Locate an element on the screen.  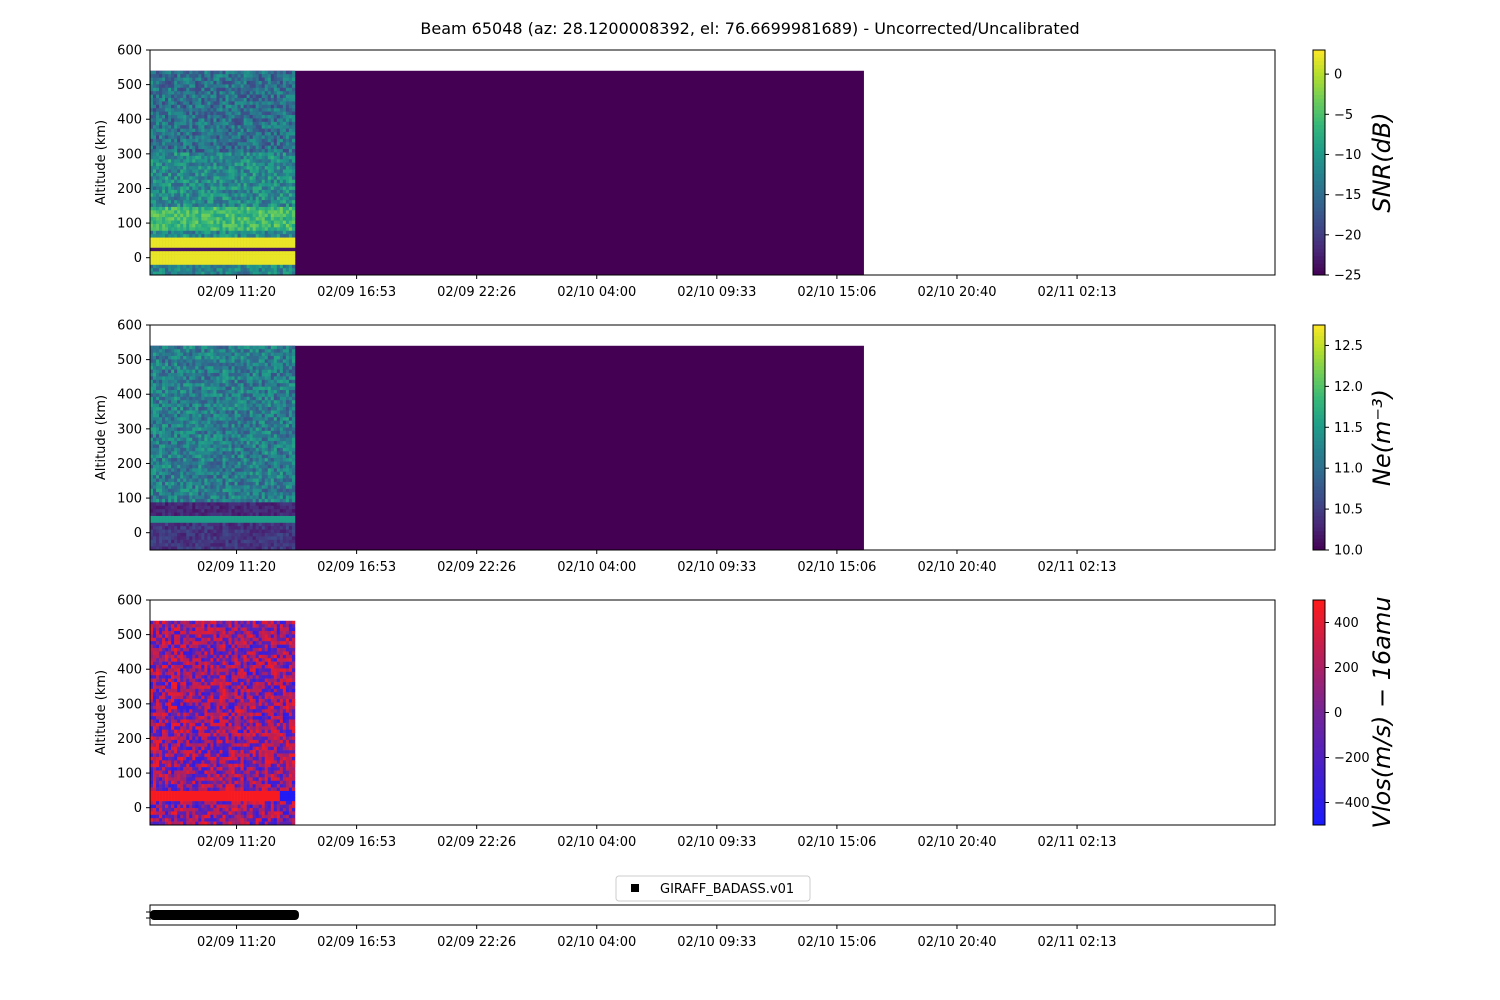
heatmap-cells-vlos is located at coordinates (223, 723).